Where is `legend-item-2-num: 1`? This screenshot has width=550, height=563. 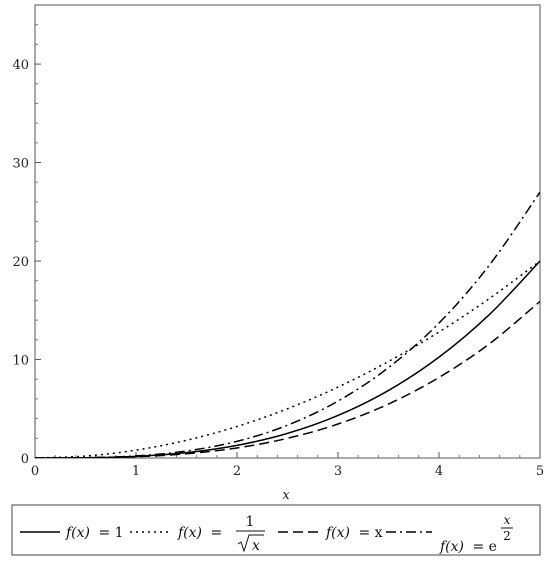
legend-item-2-num: 1 is located at coordinates (250, 522).